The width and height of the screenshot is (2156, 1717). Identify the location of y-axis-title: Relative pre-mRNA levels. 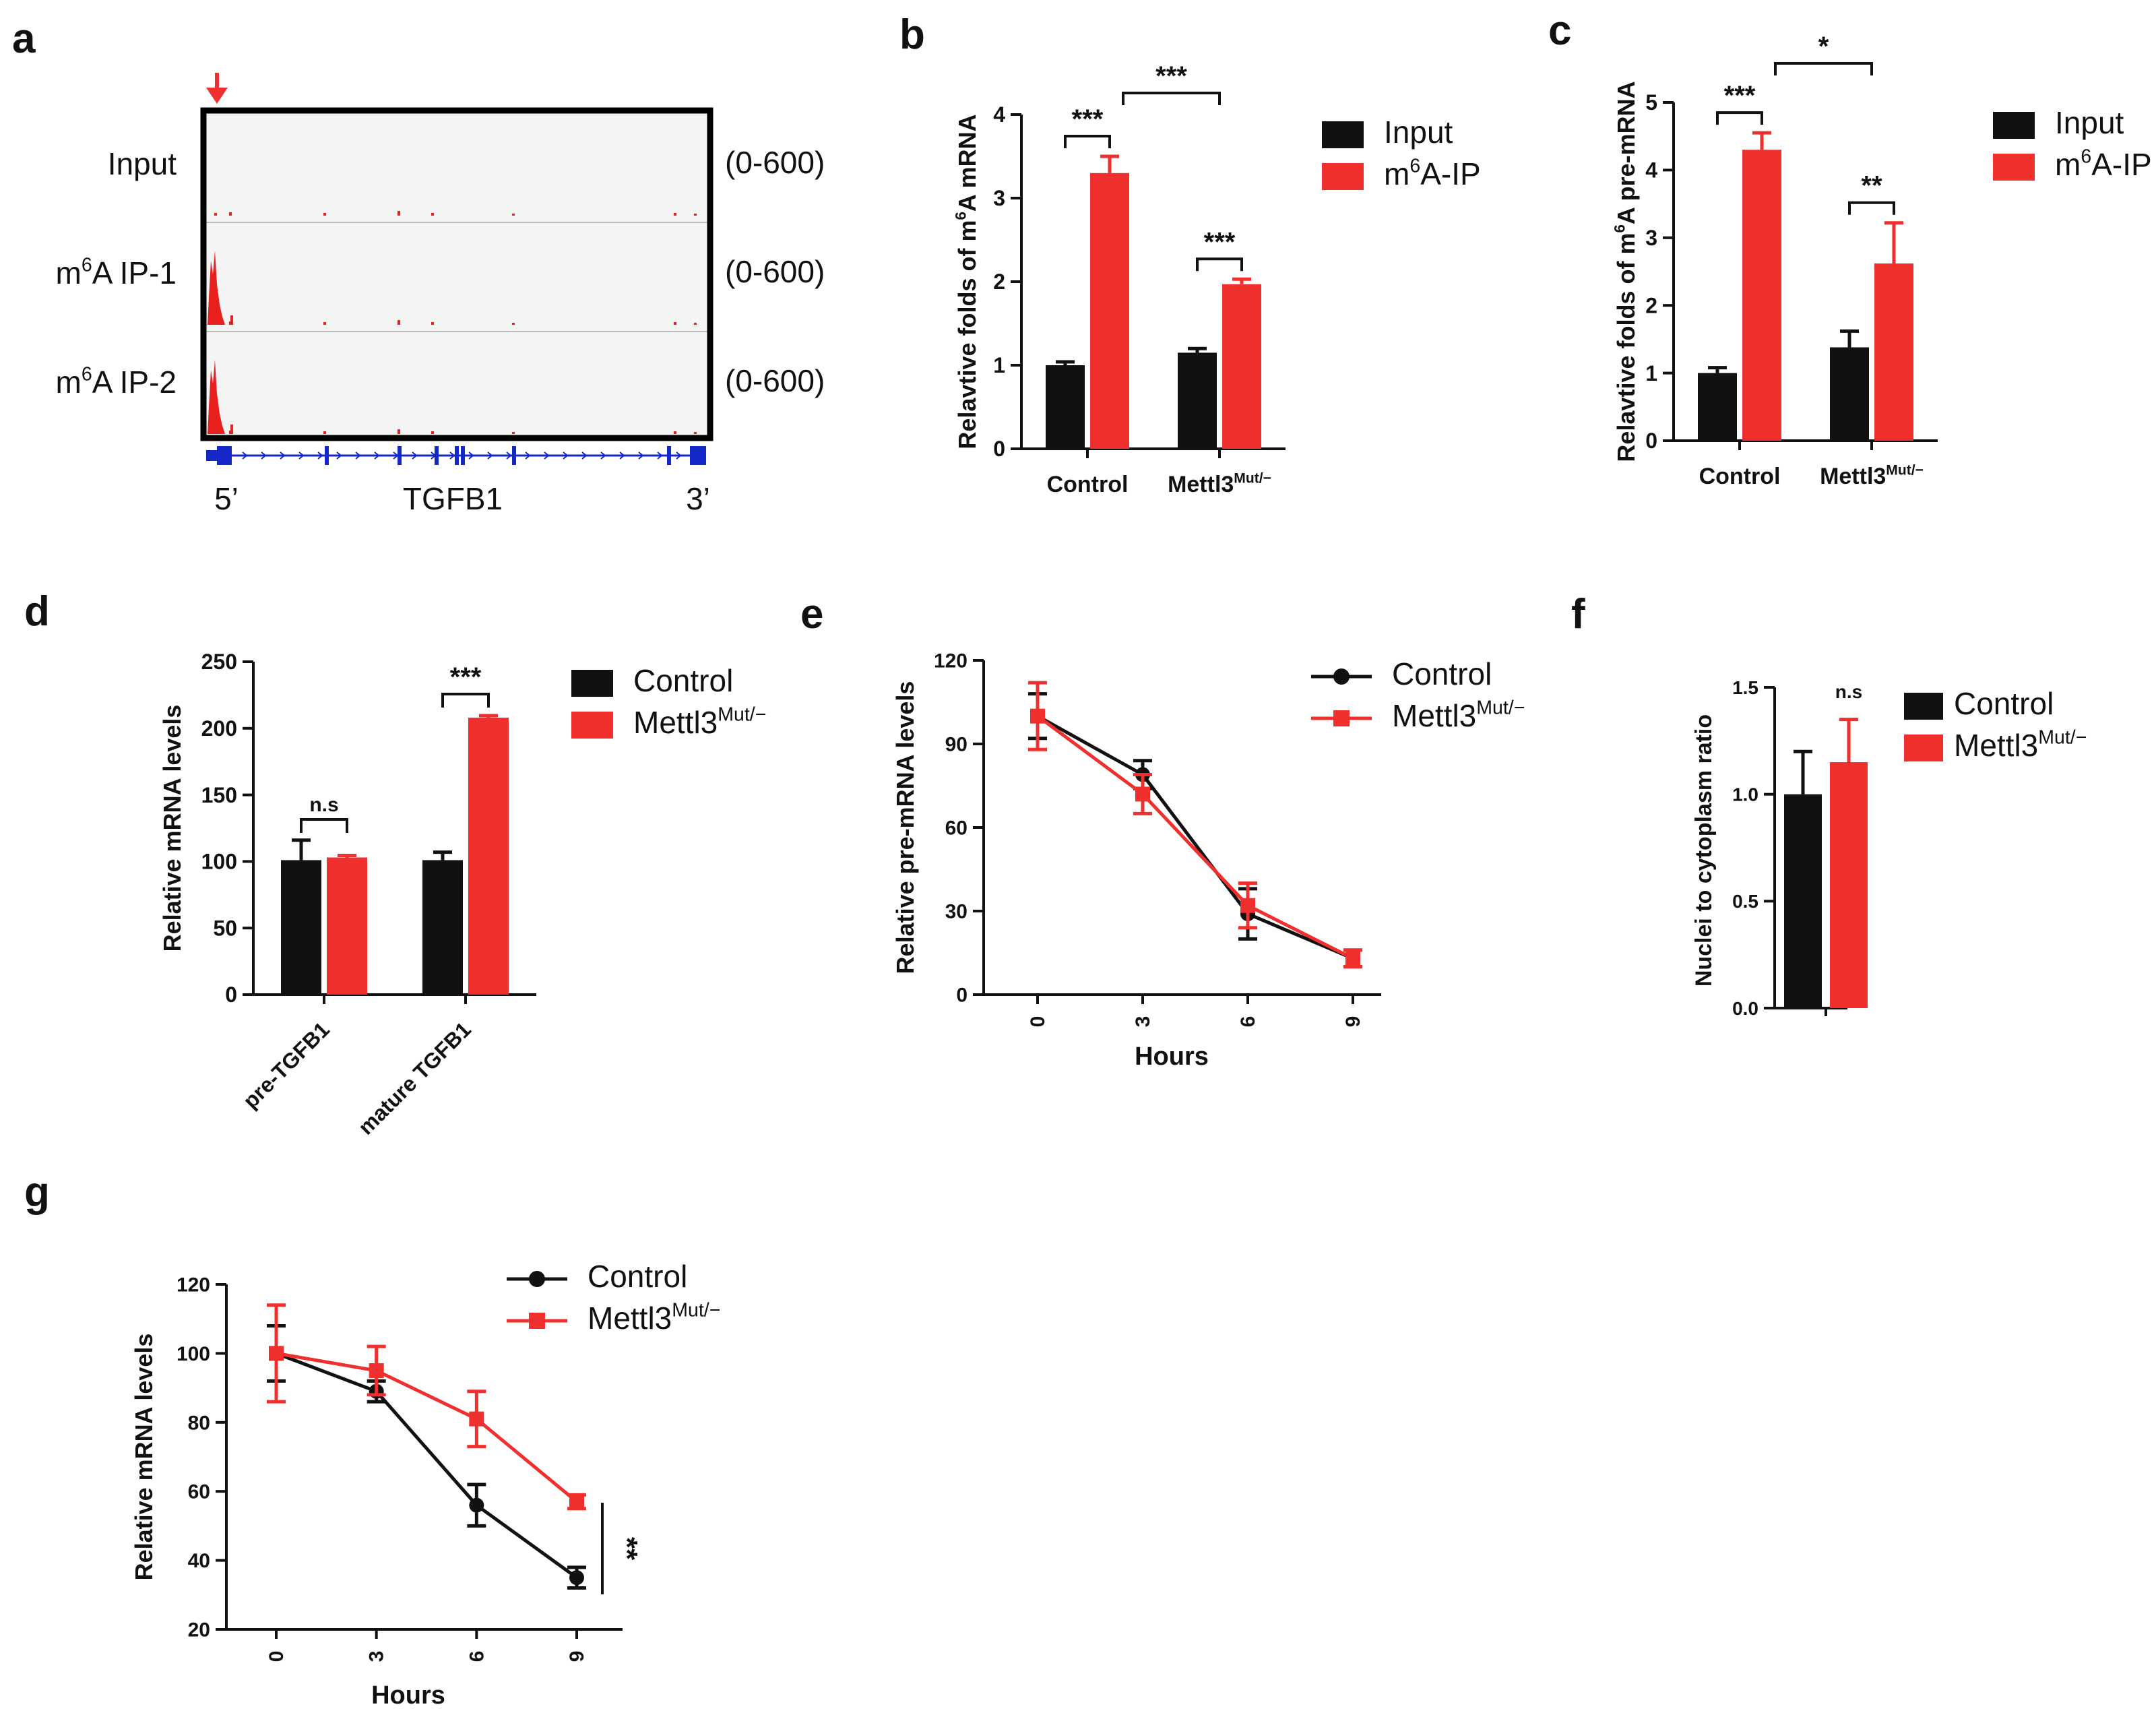
(905, 827).